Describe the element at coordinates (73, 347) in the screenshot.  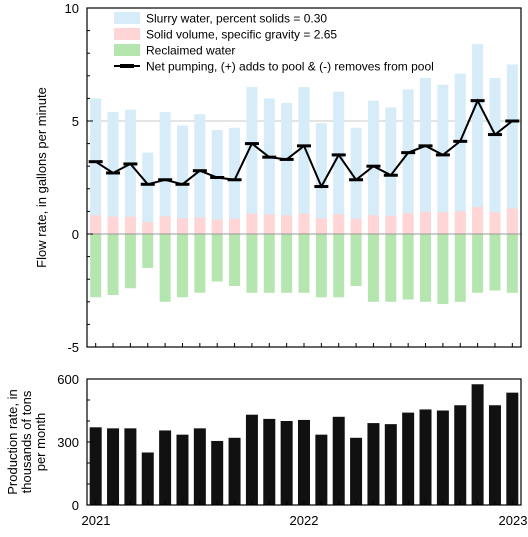
I see `top-y-tick-label: -5` at that location.